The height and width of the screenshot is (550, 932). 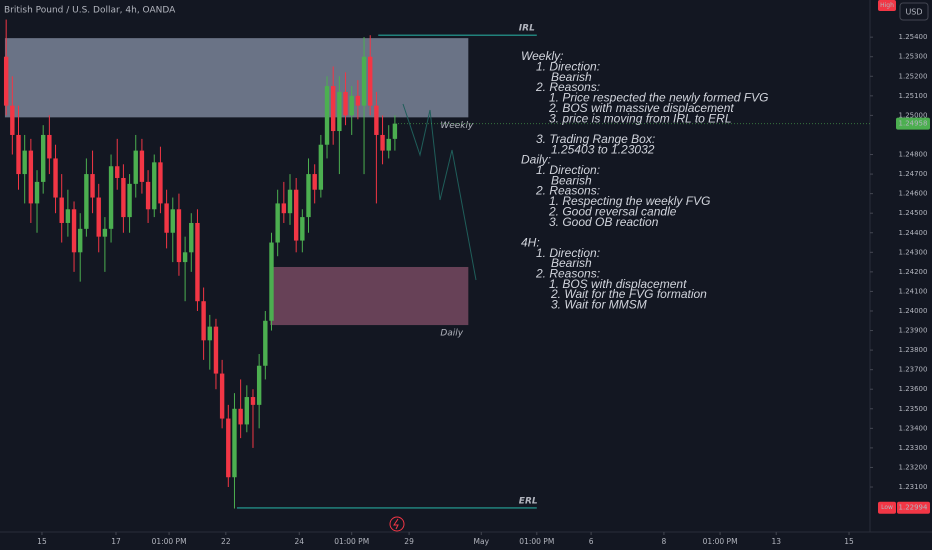 I want to click on note-line: Weekly:, so click(x=542, y=56).